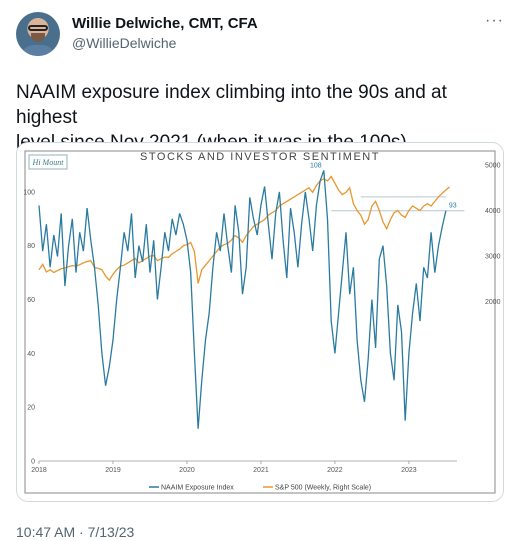 This screenshot has width=519, height=541. Describe the element at coordinates (323, 488) in the screenshot. I see `legend-label-sp500: S&P 500 (Weekly, Right Scale)` at that location.